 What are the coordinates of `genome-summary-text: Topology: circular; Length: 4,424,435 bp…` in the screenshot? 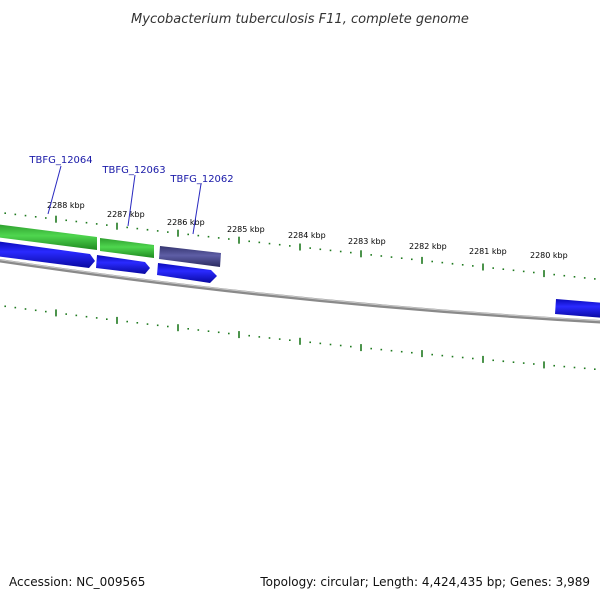 It's located at (424, 582).